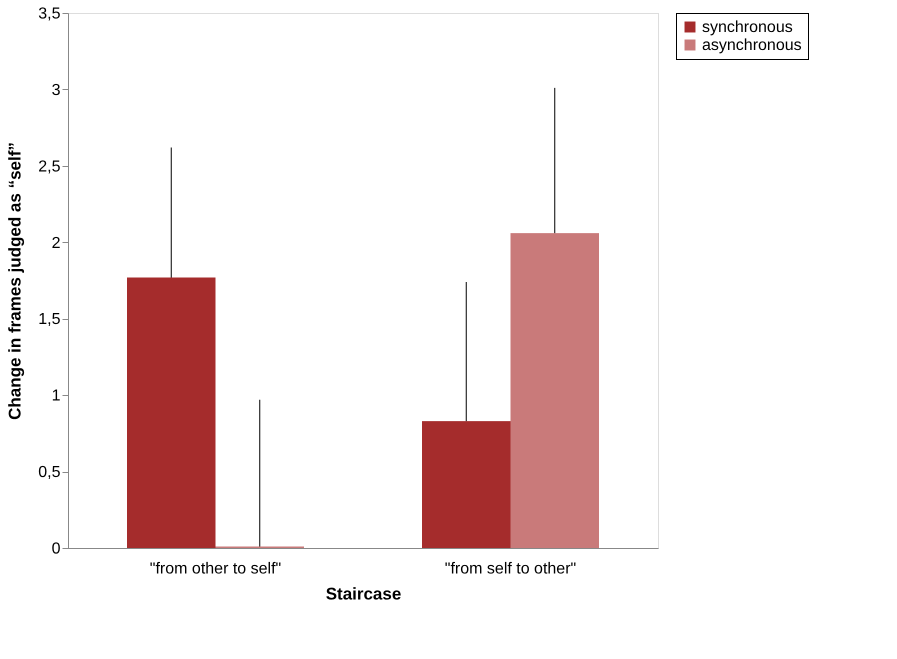 The image size is (897, 659). I want to click on y-tick-label: 1, so click(56, 396).